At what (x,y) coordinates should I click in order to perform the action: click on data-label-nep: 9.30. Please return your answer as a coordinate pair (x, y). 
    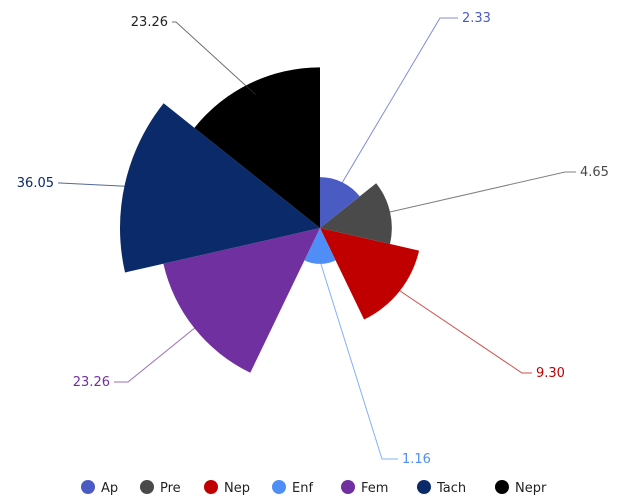
    Looking at the image, I should click on (550, 373).